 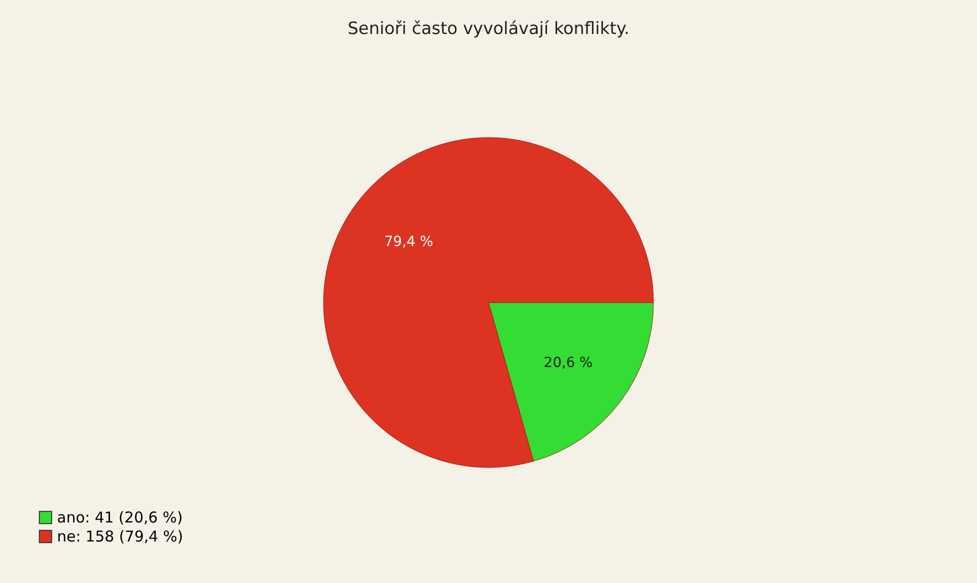 I want to click on legend-label: ano: 41 (20,6 %), so click(x=120, y=517).